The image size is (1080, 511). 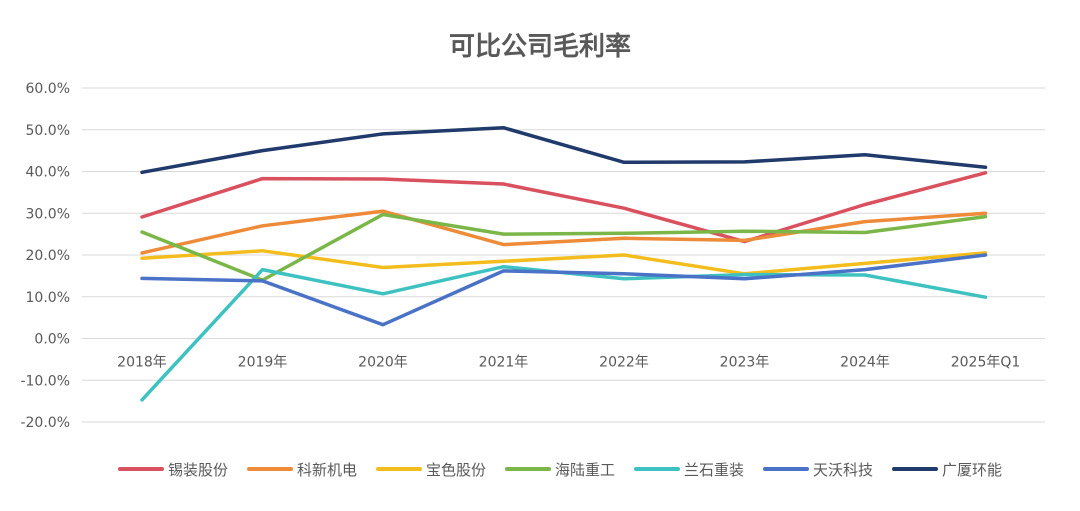 What do you see at coordinates (142, 363) in the screenshot?
I see `x-tick-label: 2018年` at bounding box center [142, 363].